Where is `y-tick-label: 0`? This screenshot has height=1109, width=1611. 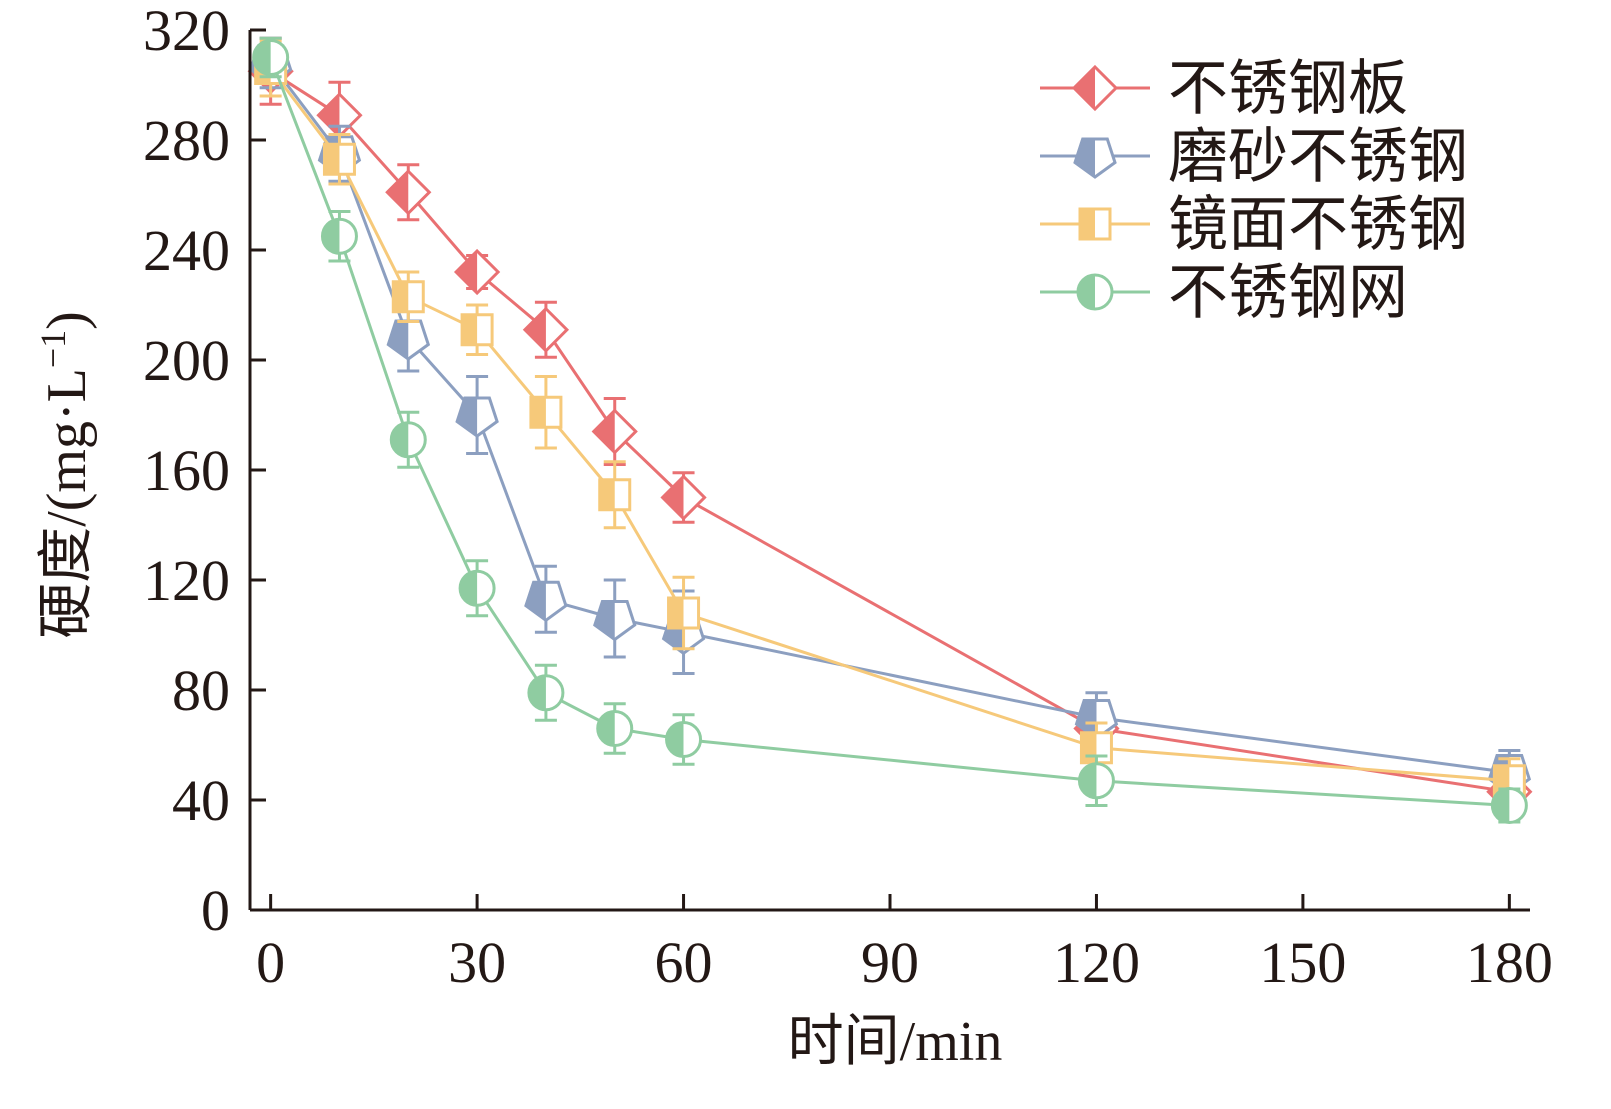 y-tick-label: 0 is located at coordinates (215, 910).